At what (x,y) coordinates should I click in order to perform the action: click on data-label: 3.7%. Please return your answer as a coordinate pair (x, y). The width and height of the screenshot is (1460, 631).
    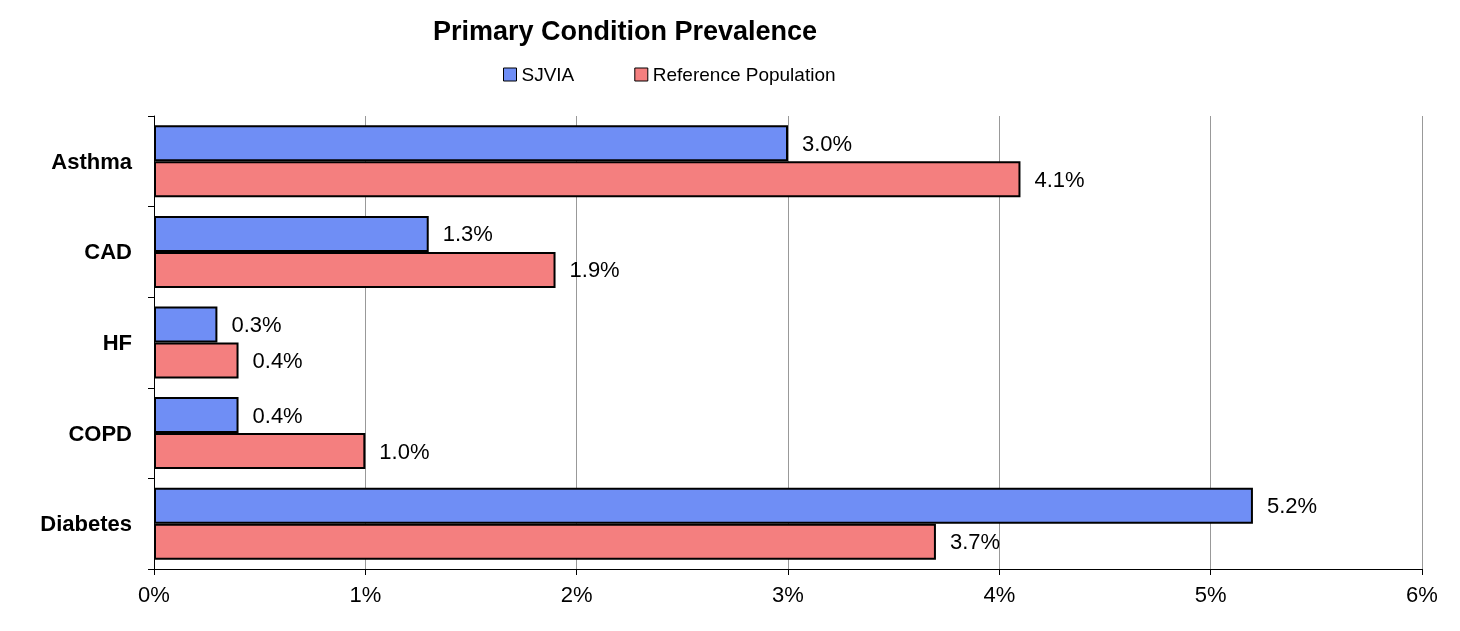
    Looking at the image, I should click on (975, 542).